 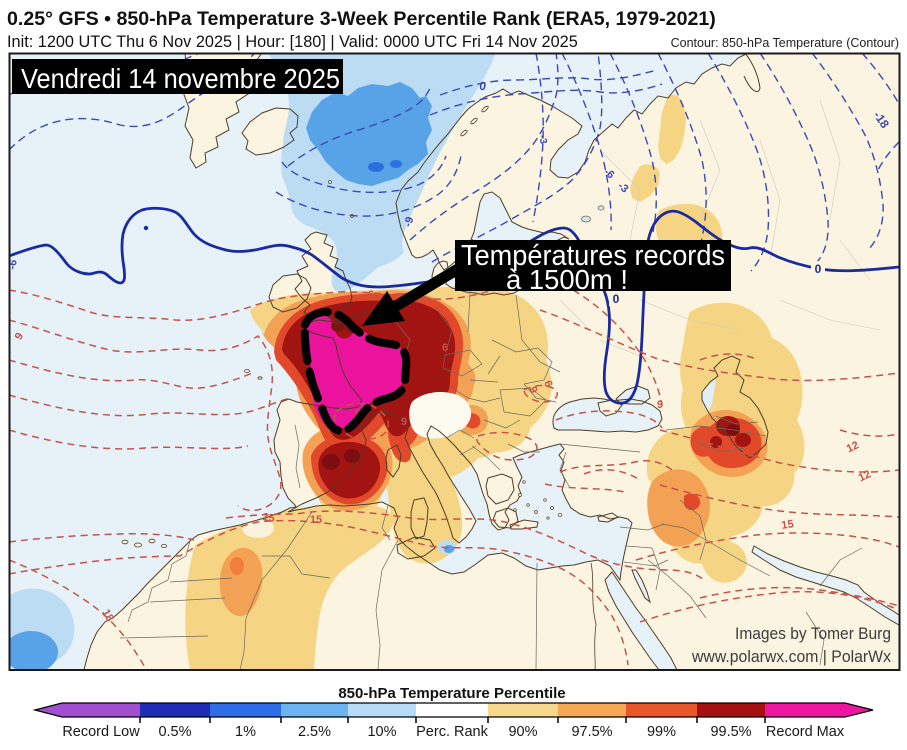 What do you see at coordinates (805, 732) in the screenshot?
I see `svg-text: Record Max` at bounding box center [805, 732].